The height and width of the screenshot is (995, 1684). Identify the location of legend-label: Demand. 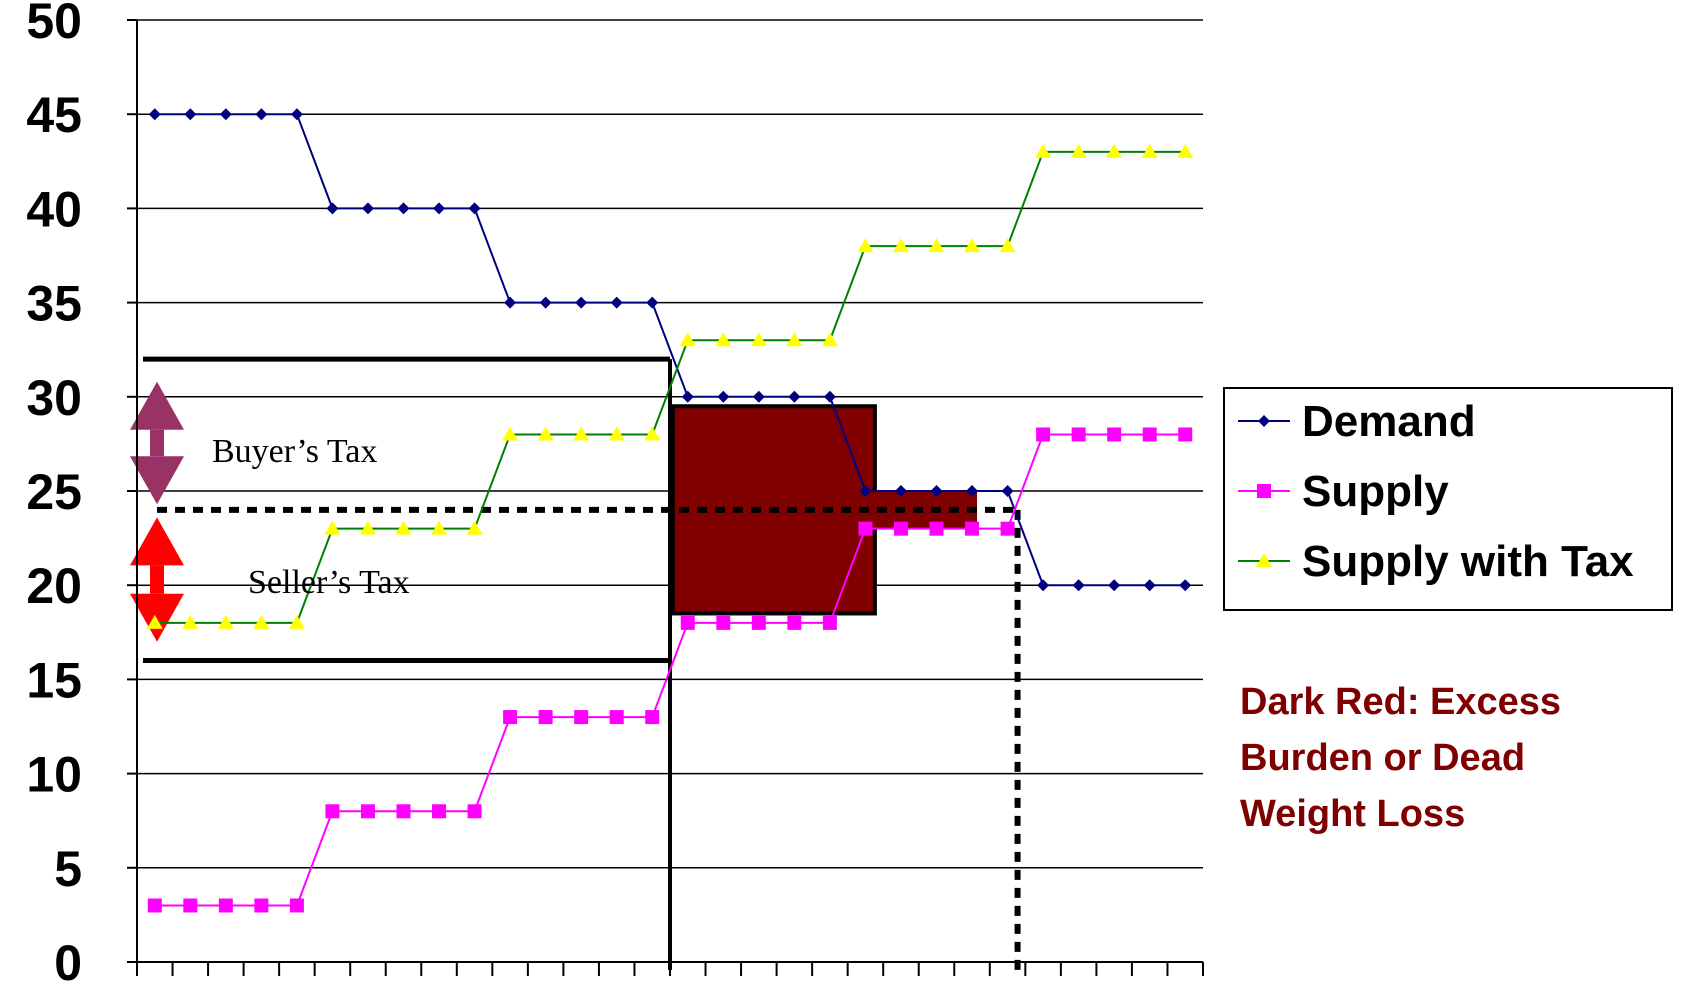
(1389, 421).